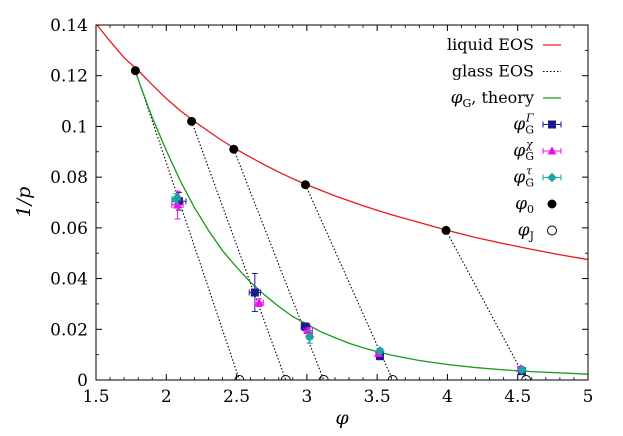 This screenshot has height=436, width=623. What do you see at coordinates (74, 127) in the screenshot?
I see `y-tick-label: 0.1` at bounding box center [74, 127].